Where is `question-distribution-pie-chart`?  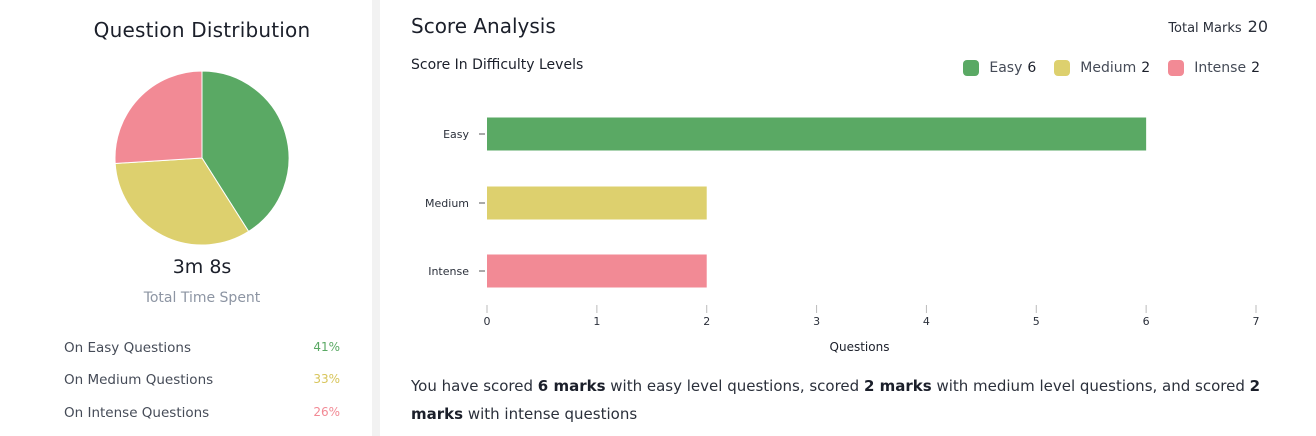 question-distribution-pie-chart is located at coordinates (202, 158).